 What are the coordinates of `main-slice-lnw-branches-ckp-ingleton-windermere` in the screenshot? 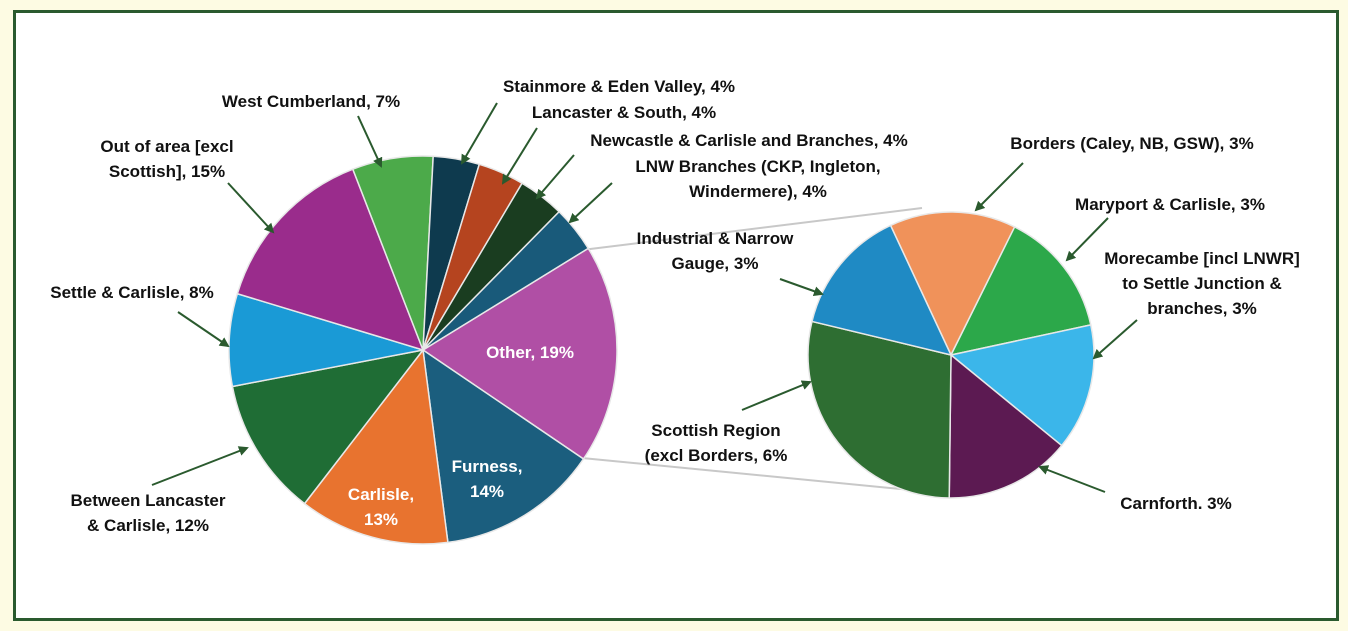 It's located at (506, 280).